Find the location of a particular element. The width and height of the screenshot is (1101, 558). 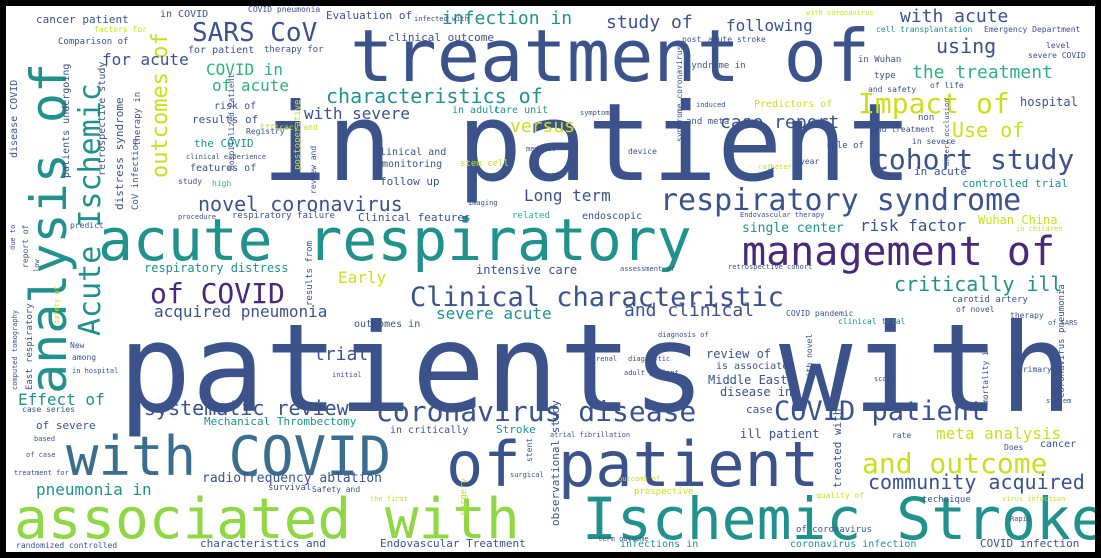

word-postoperative: postoperative is located at coordinates (298, 134).